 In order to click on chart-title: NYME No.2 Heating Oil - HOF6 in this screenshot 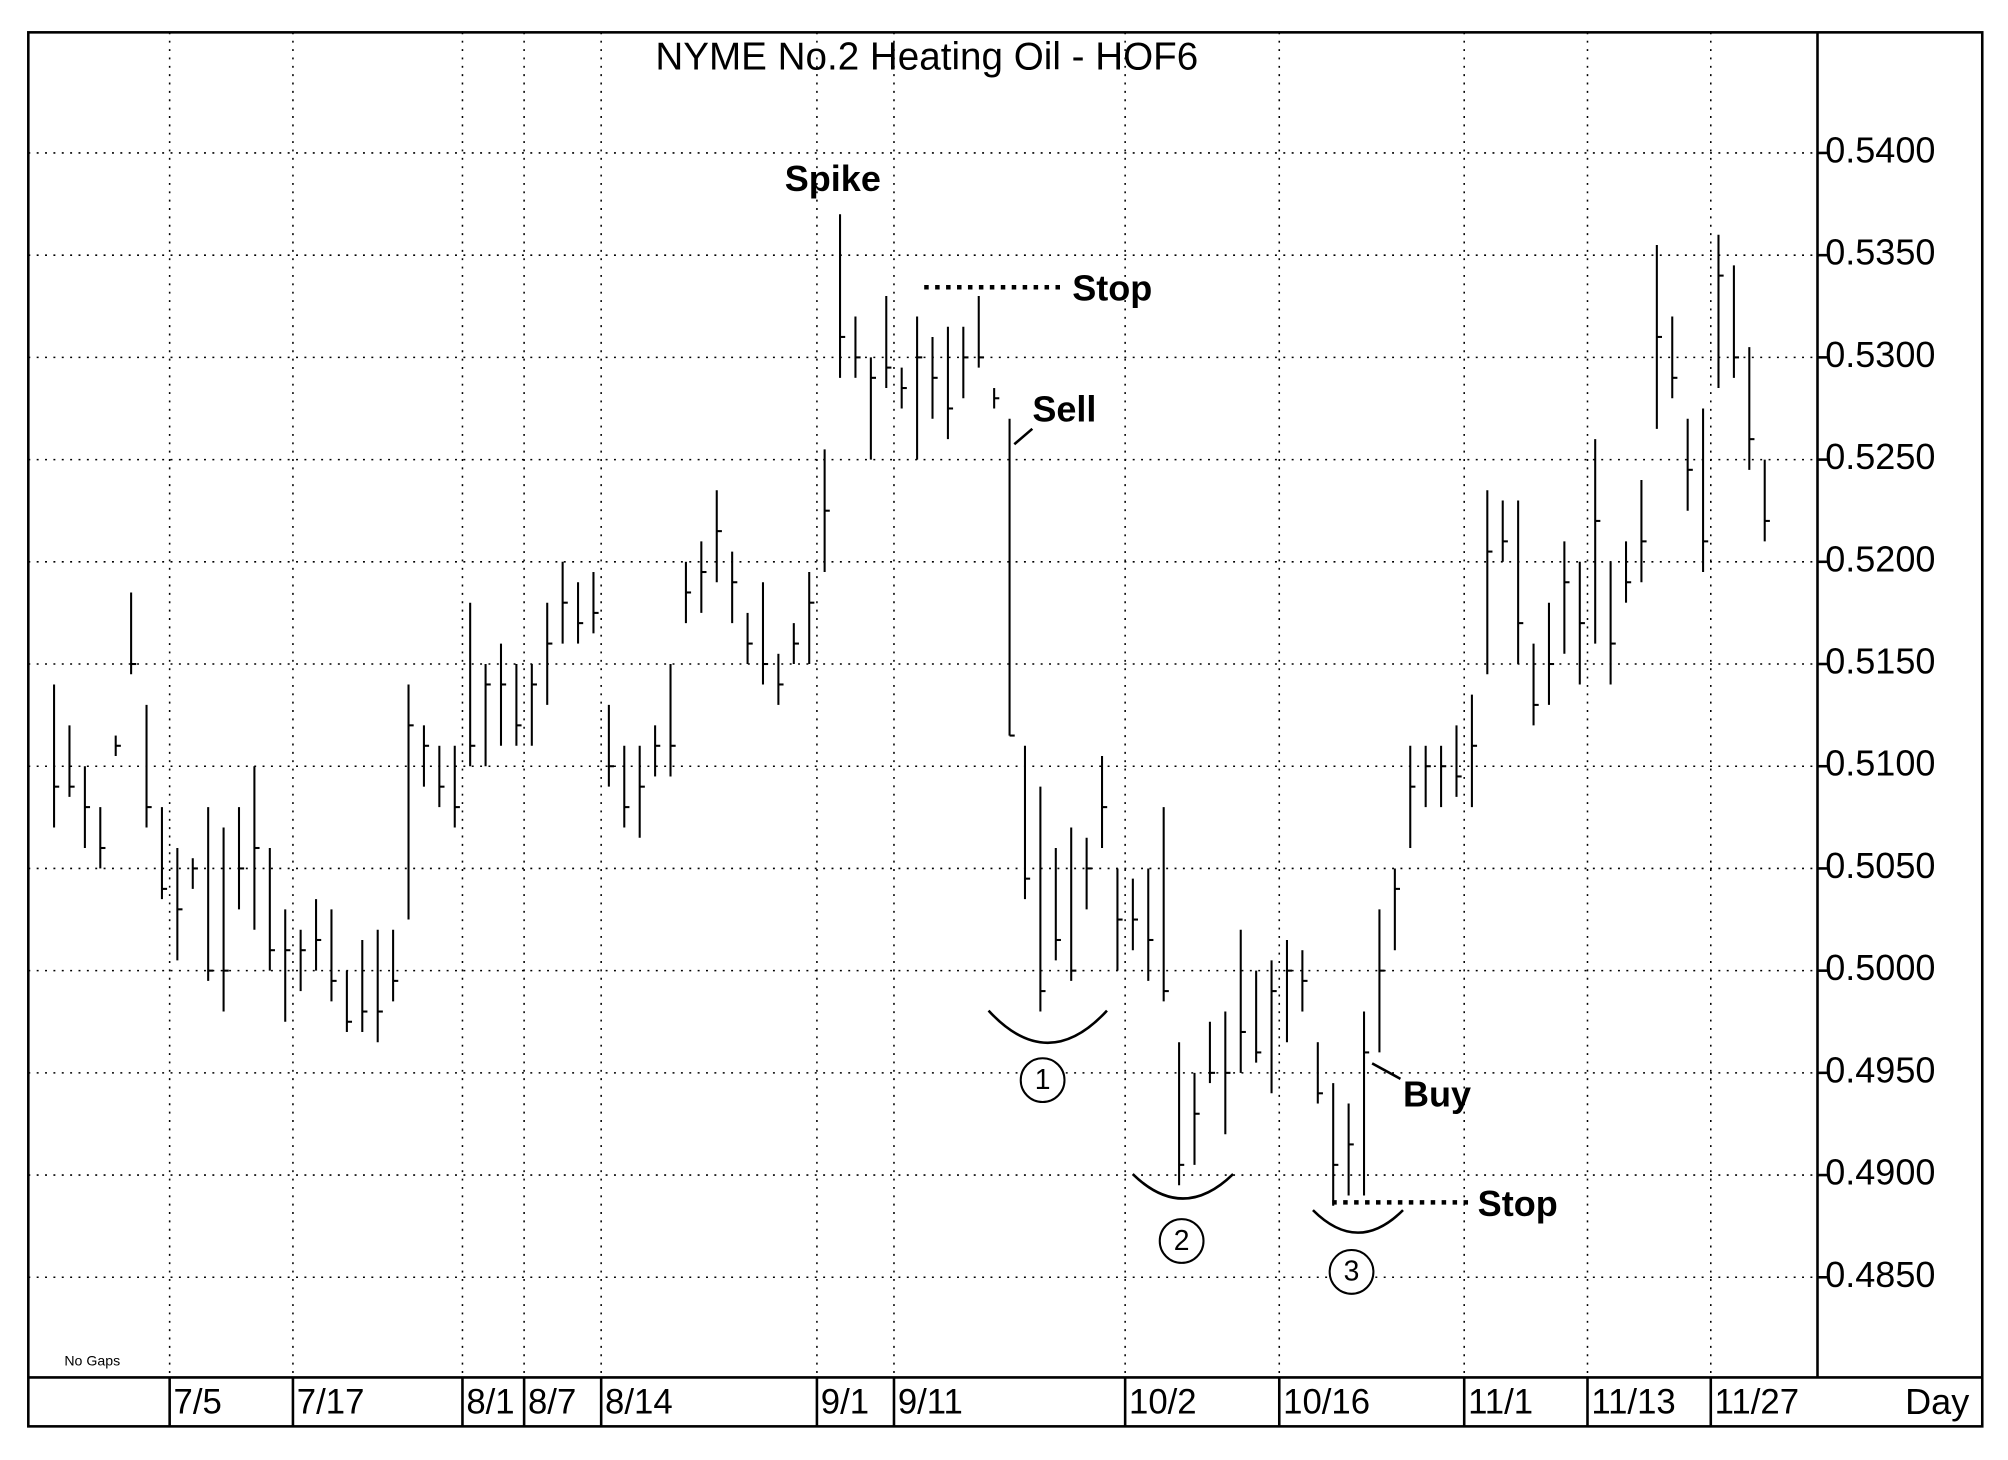, I will do `click(926, 57)`.